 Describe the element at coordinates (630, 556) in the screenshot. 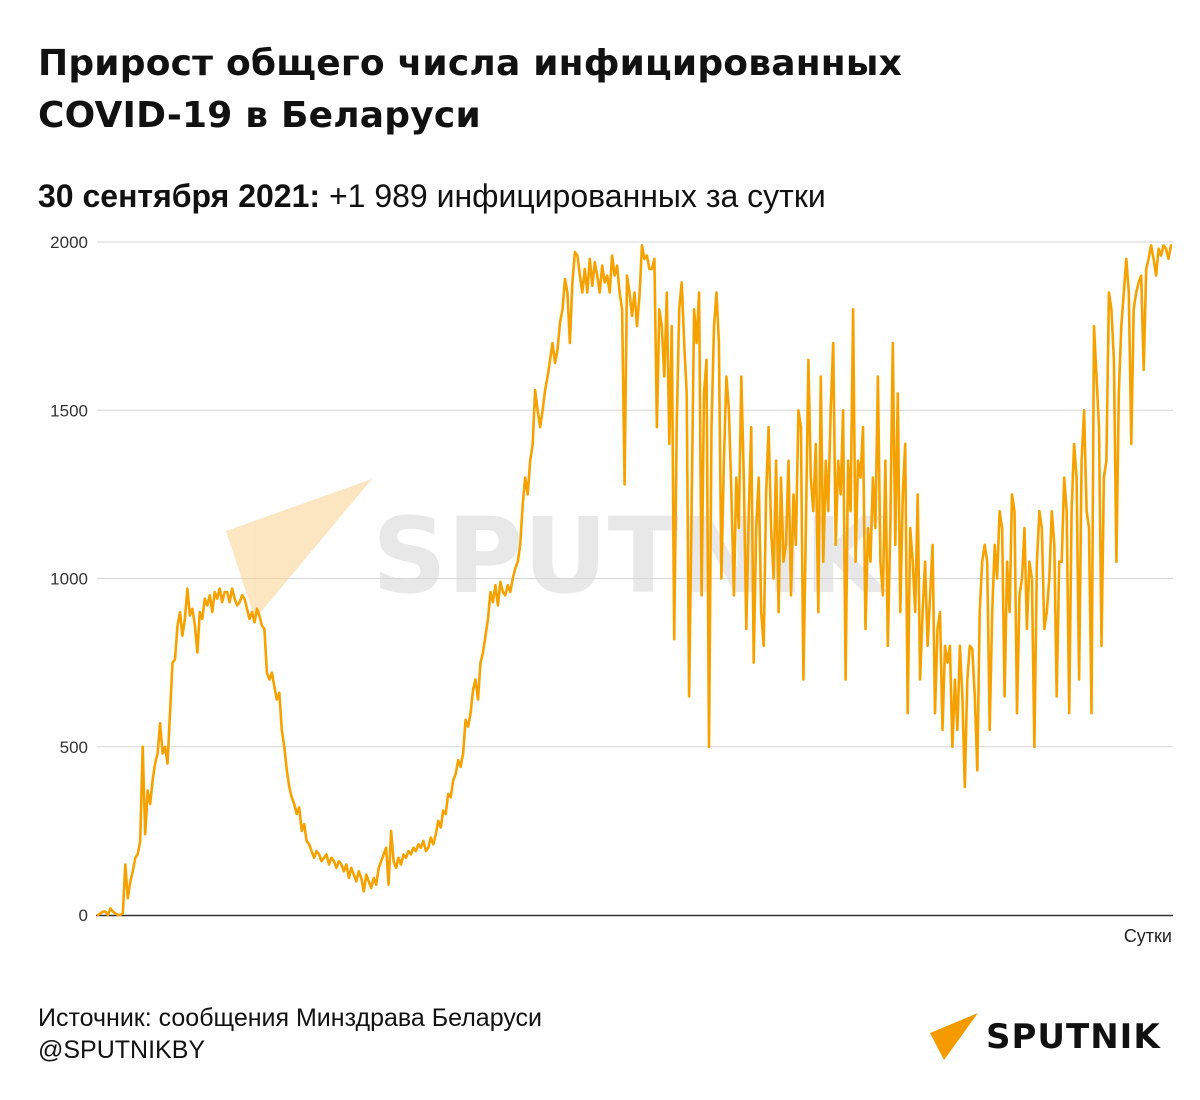

I see `watermark-text: SPUTNIK` at that location.